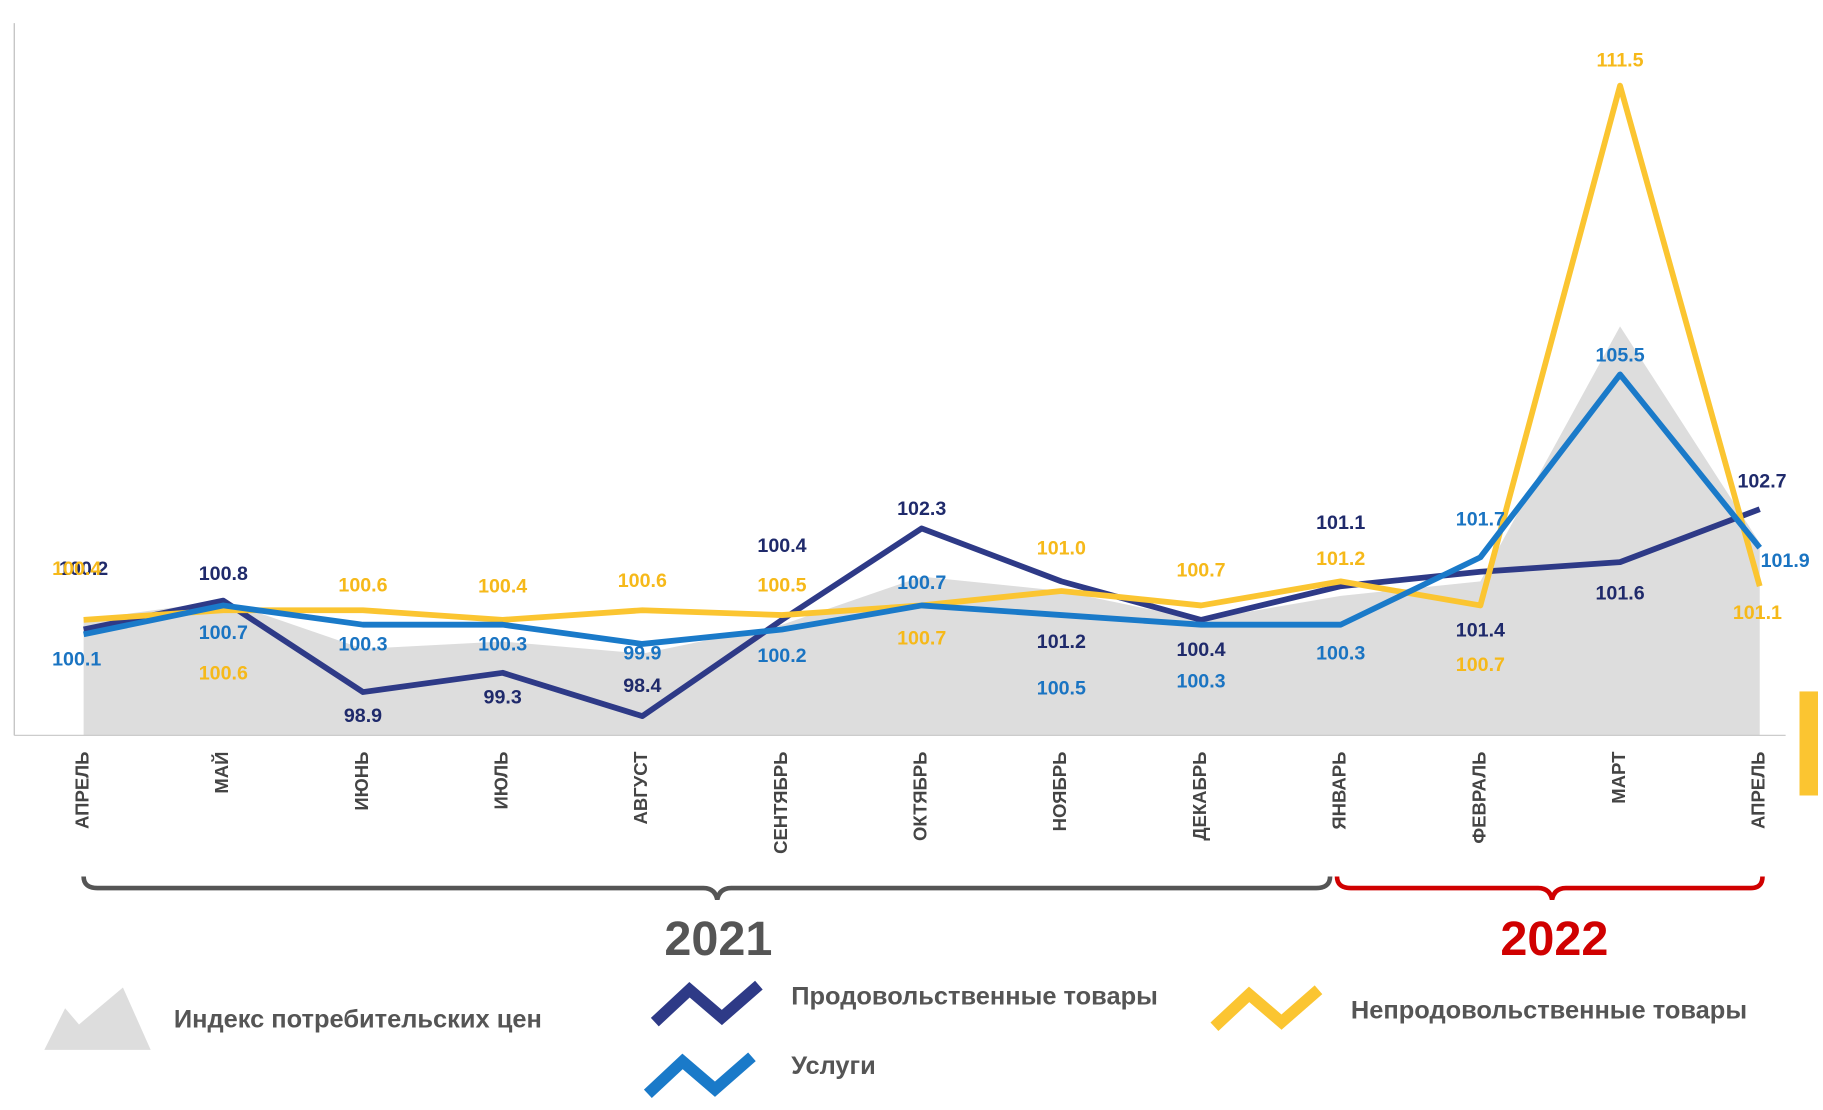  What do you see at coordinates (1480, 520) in the screenshot?
I see `data-label: 101.7` at bounding box center [1480, 520].